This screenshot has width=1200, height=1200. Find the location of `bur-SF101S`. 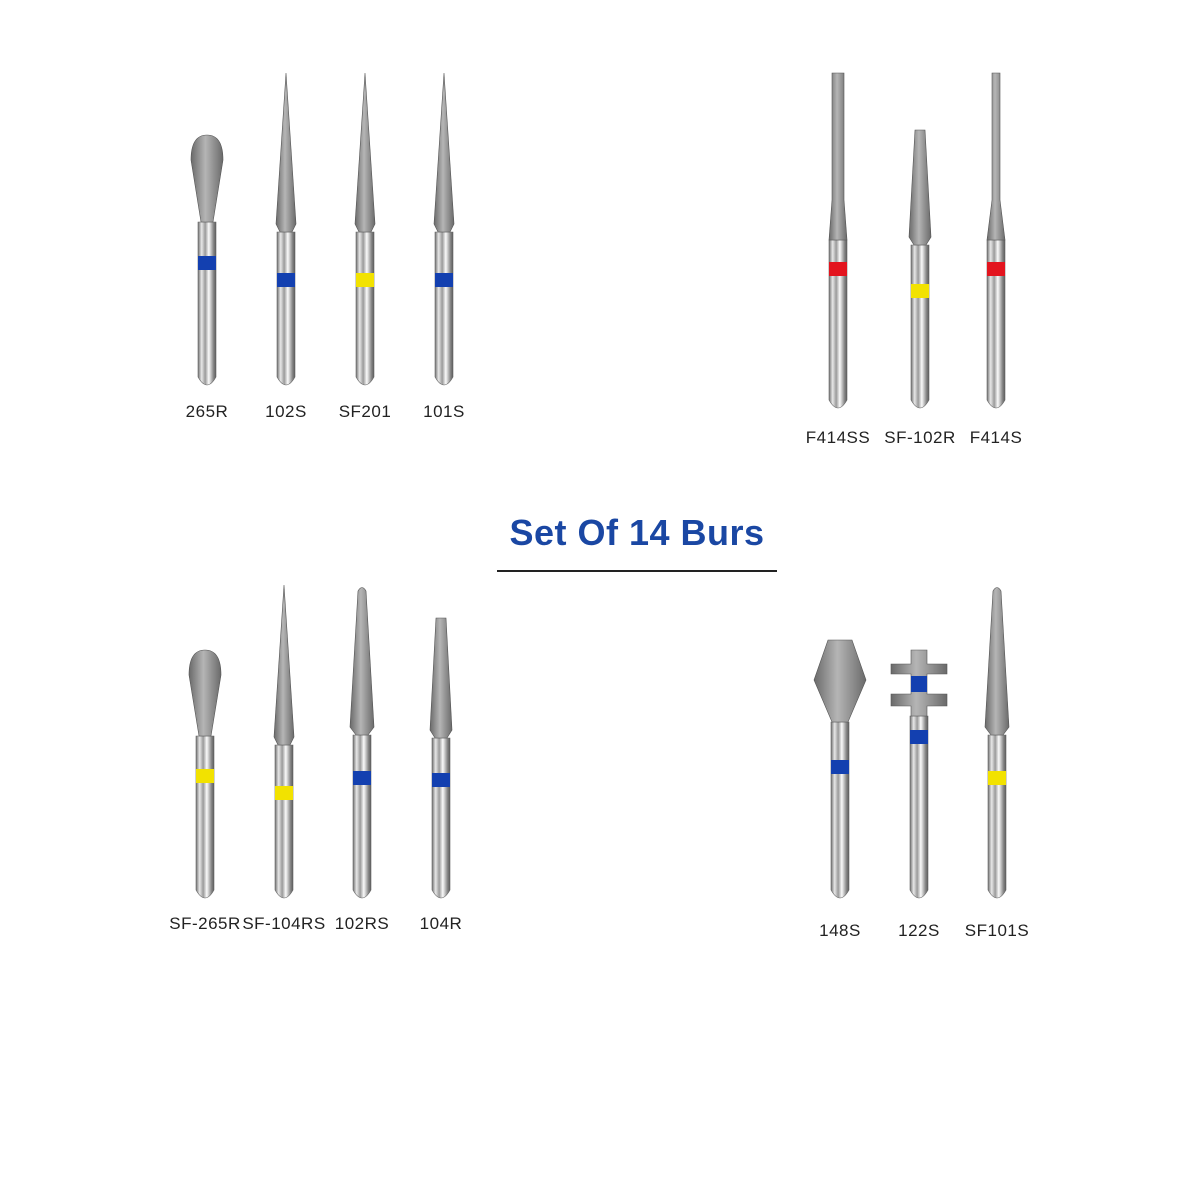

bur-SF101S is located at coordinates (997, 743).